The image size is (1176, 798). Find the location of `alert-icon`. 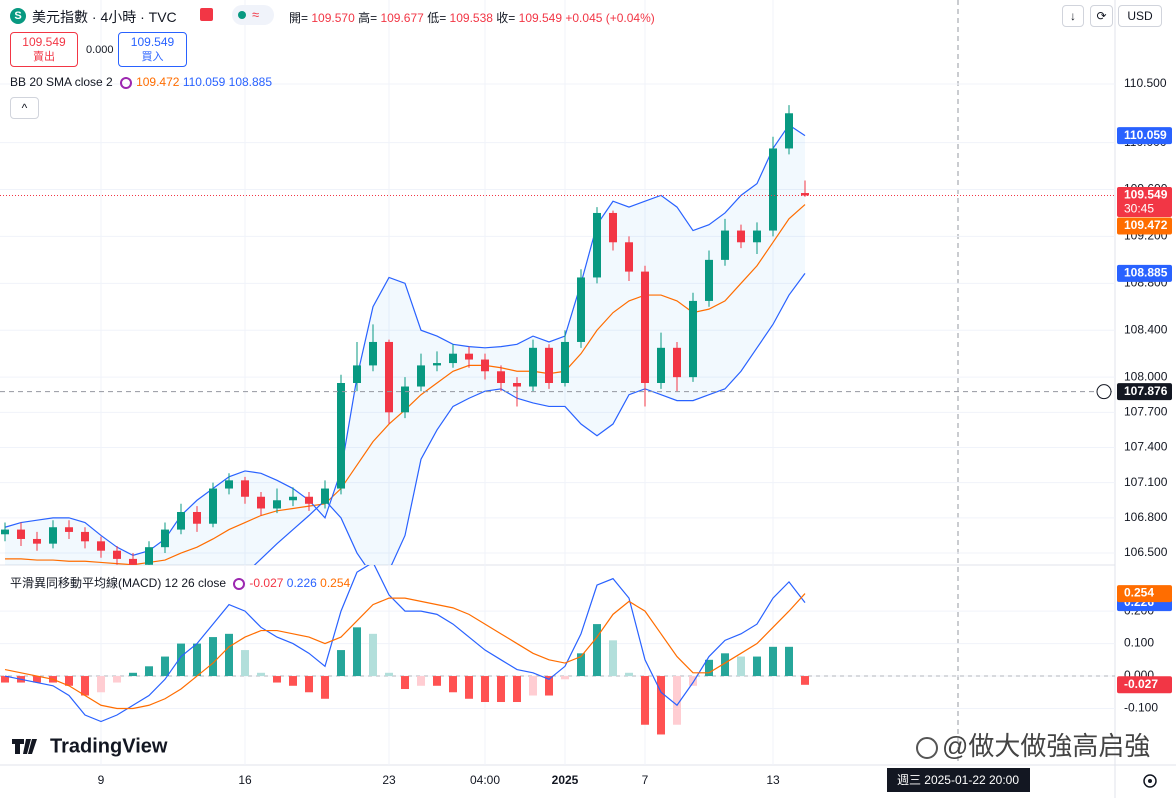

alert-icon is located at coordinates (206, 14).